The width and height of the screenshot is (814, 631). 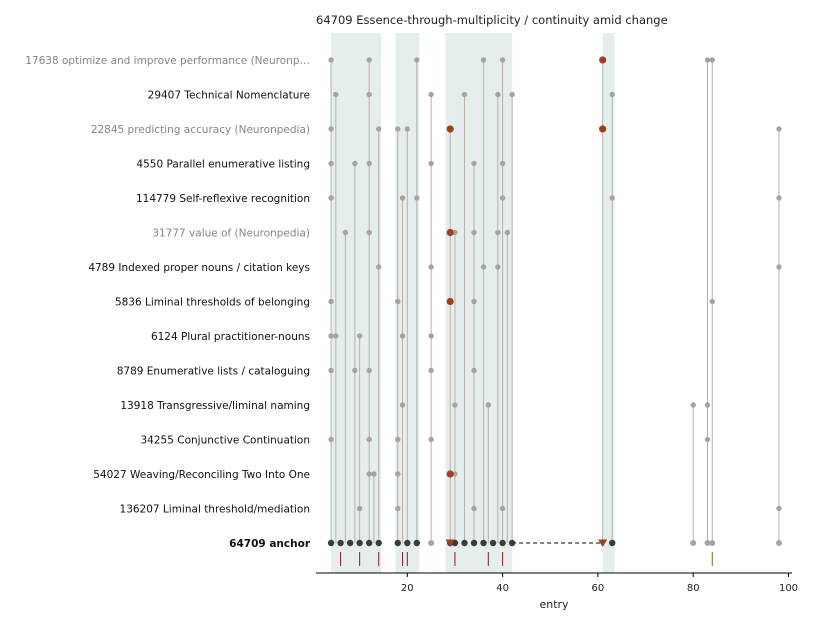 I want to click on x-tick-label: 100, so click(x=788, y=588).